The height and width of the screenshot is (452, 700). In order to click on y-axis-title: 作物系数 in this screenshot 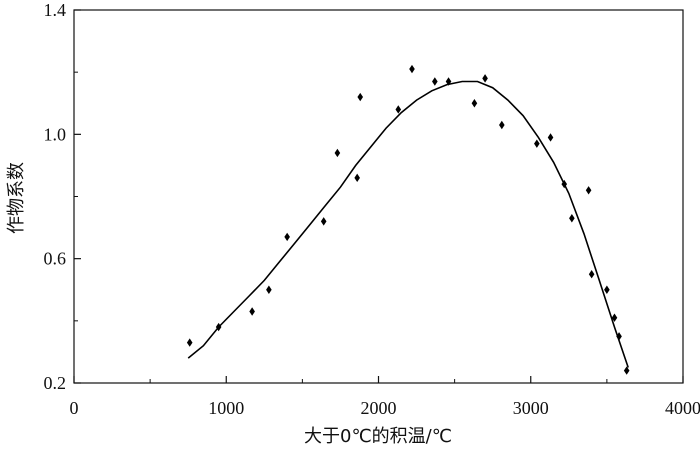, I will do `click(16, 198)`.